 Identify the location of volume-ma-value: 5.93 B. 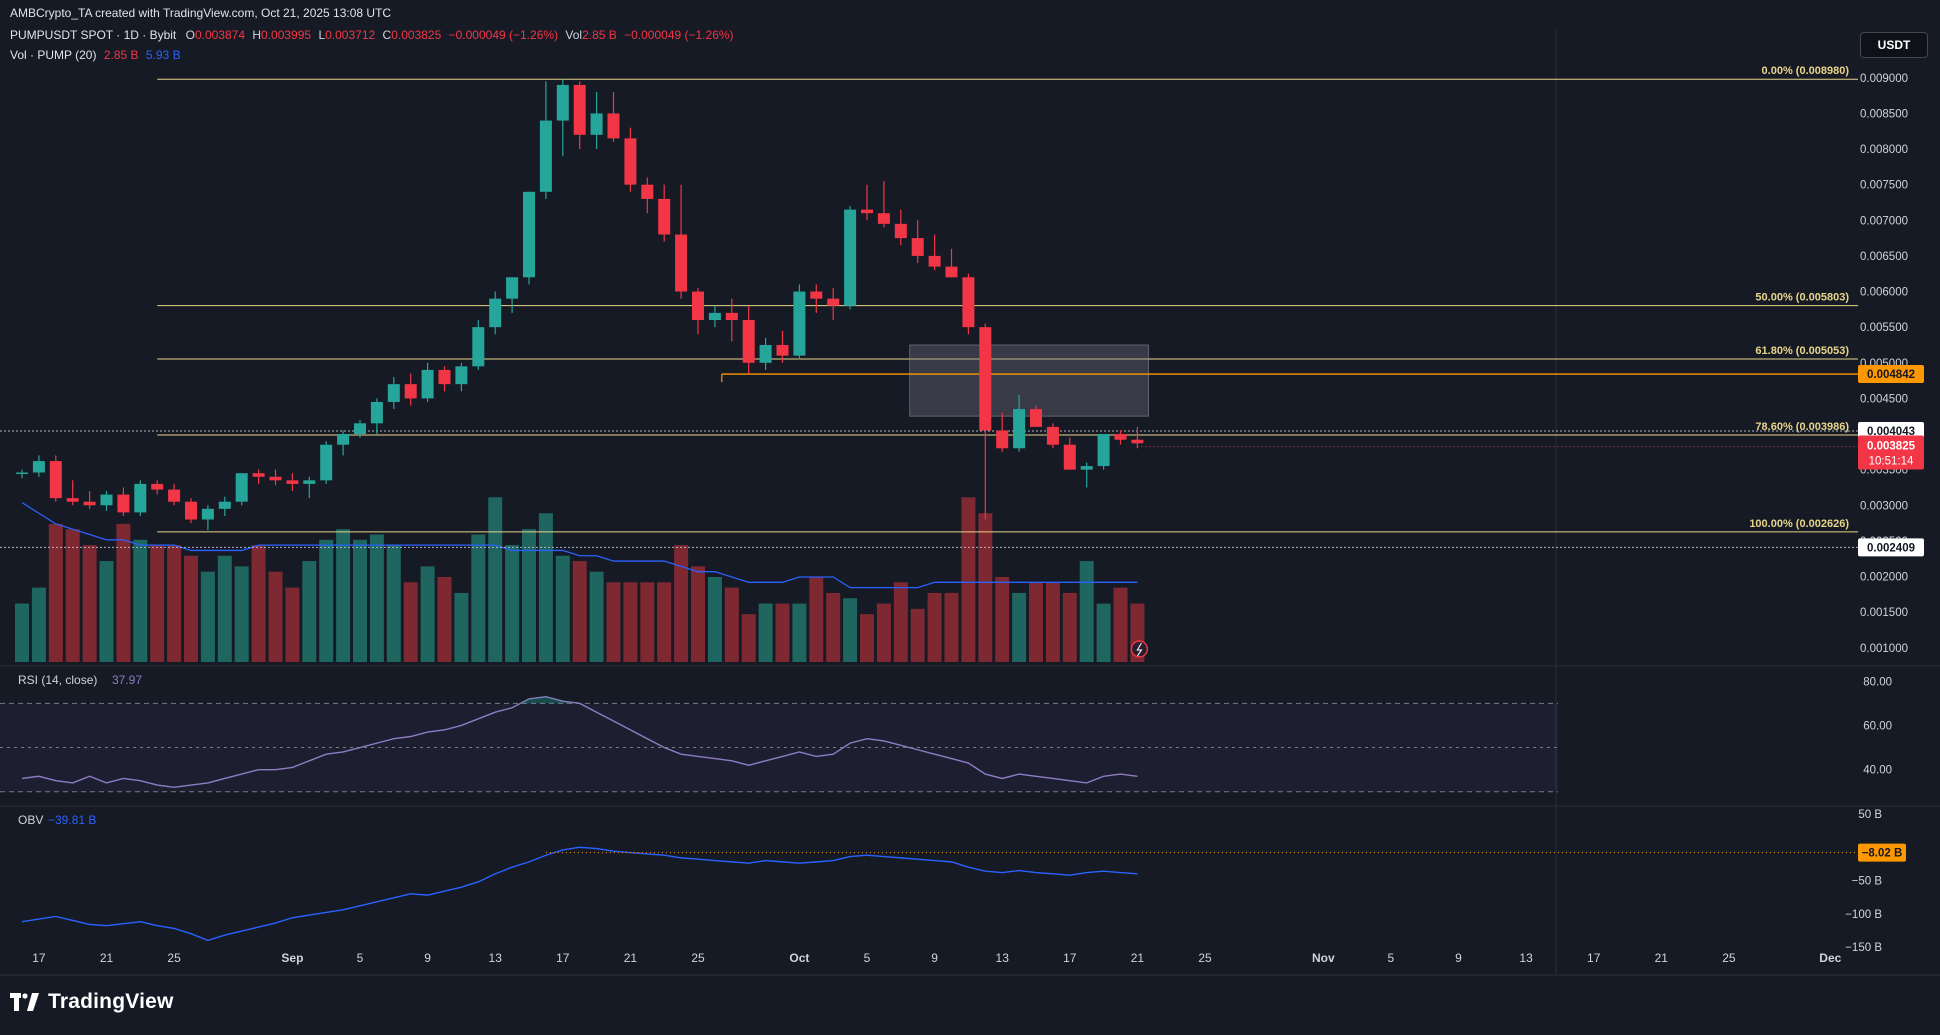
(163, 55).